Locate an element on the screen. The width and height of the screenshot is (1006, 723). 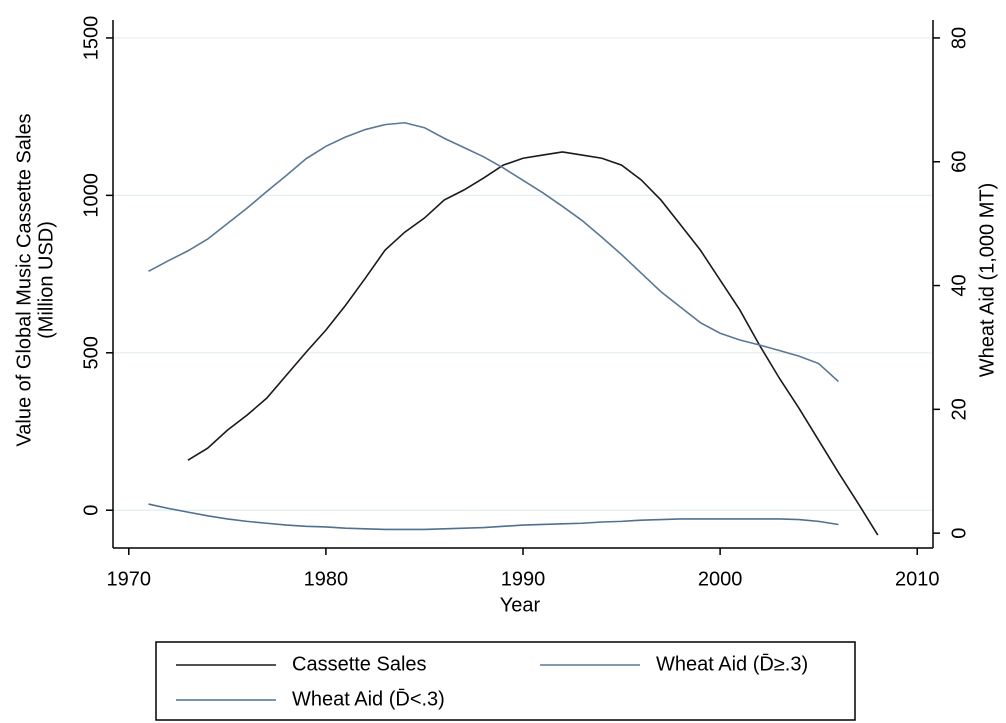
y-tick-label: 1000 is located at coordinates (91, 195).